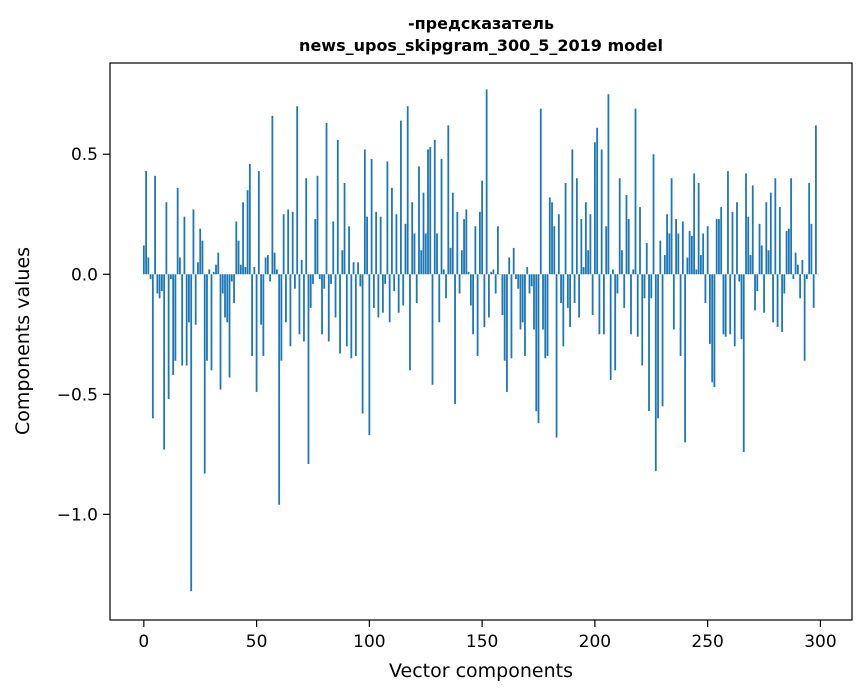  What do you see at coordinates (595, 642) in the screenshot?
I see `x-tick-label: 200` at bounding box center [595, 642].